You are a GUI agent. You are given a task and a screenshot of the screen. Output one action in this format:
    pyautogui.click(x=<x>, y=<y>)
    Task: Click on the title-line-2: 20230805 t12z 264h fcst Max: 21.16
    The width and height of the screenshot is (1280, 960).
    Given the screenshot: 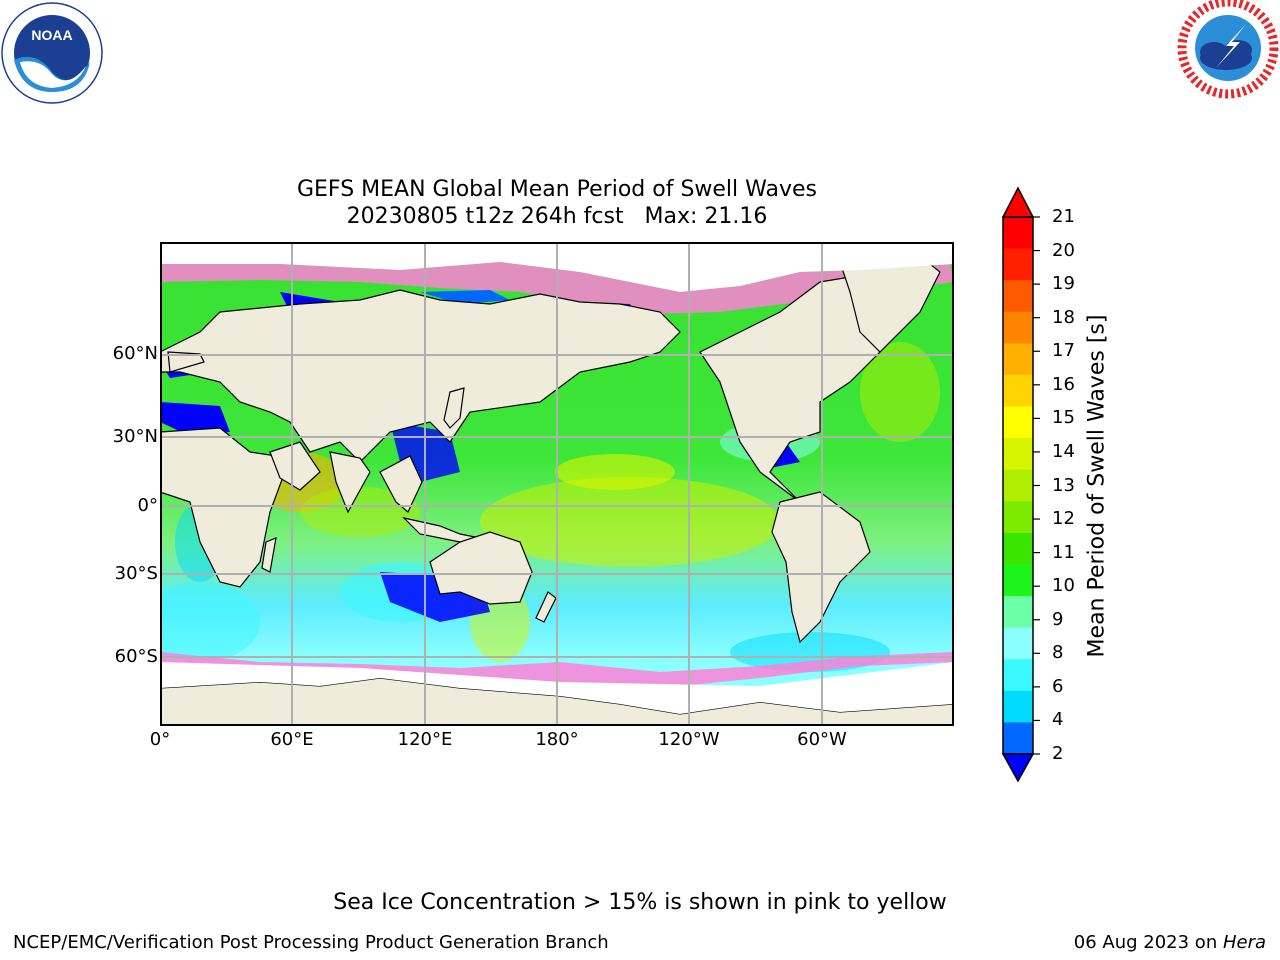 What is the action you would take?
    pyautogui.click(x=557, y=216)
    